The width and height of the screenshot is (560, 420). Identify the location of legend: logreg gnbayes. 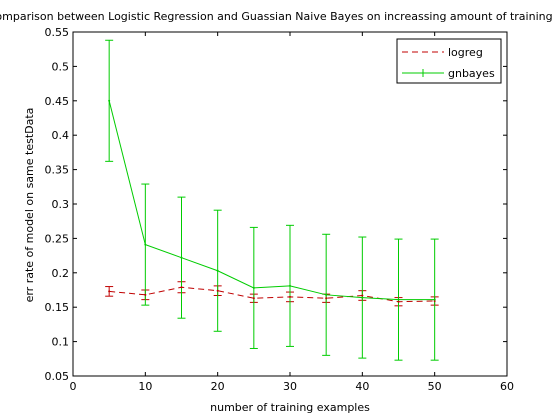
(449, 61).